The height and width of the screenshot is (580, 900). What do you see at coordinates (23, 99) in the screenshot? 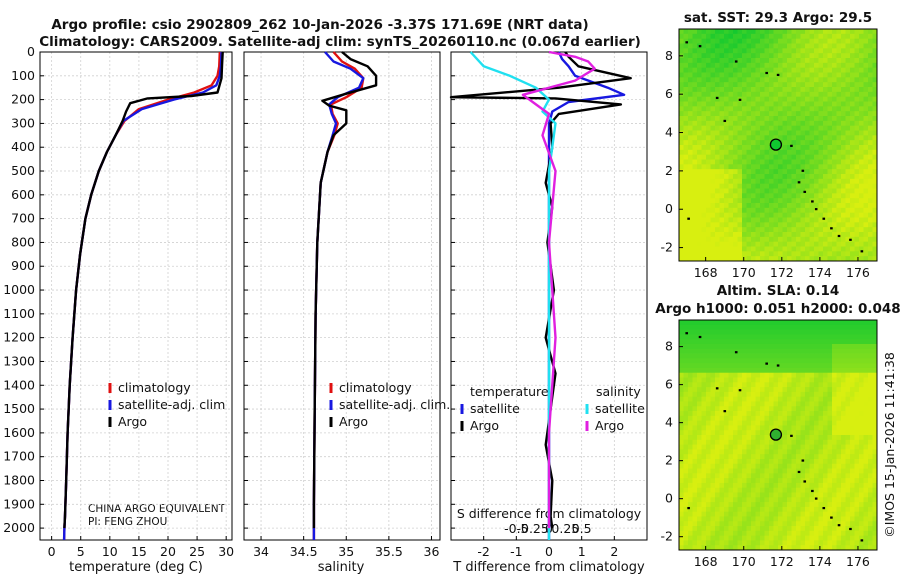
I see `y-tick-label: 200` at bounding box center [23, 99].